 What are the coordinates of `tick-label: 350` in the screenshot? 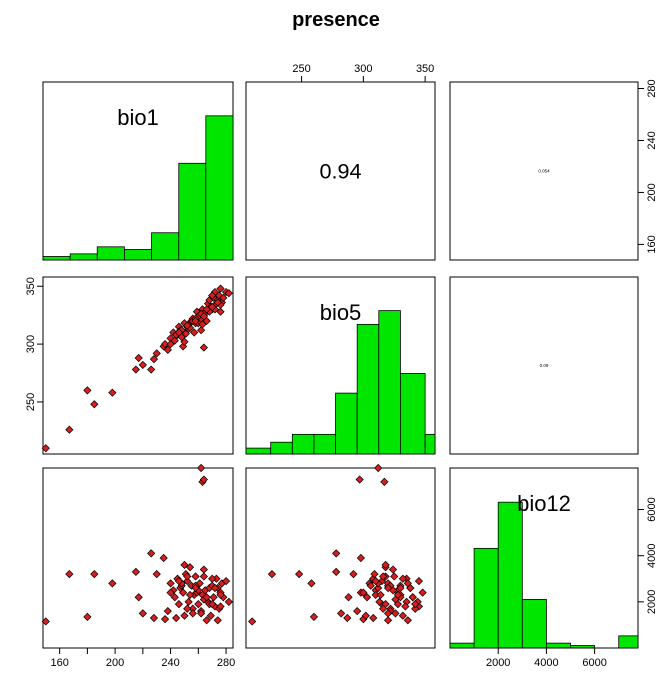 It's located at (425, 69).